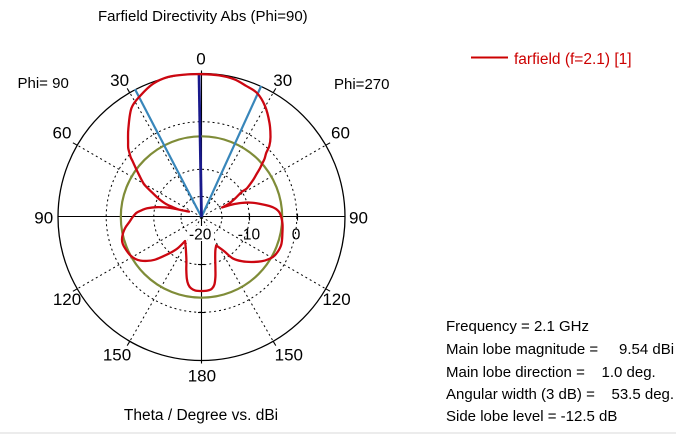  I want to click on svg-text:Farfield Directivity Abs (Phi=: Farfield Directivity Abs (Phi=90), so click(203, 16).